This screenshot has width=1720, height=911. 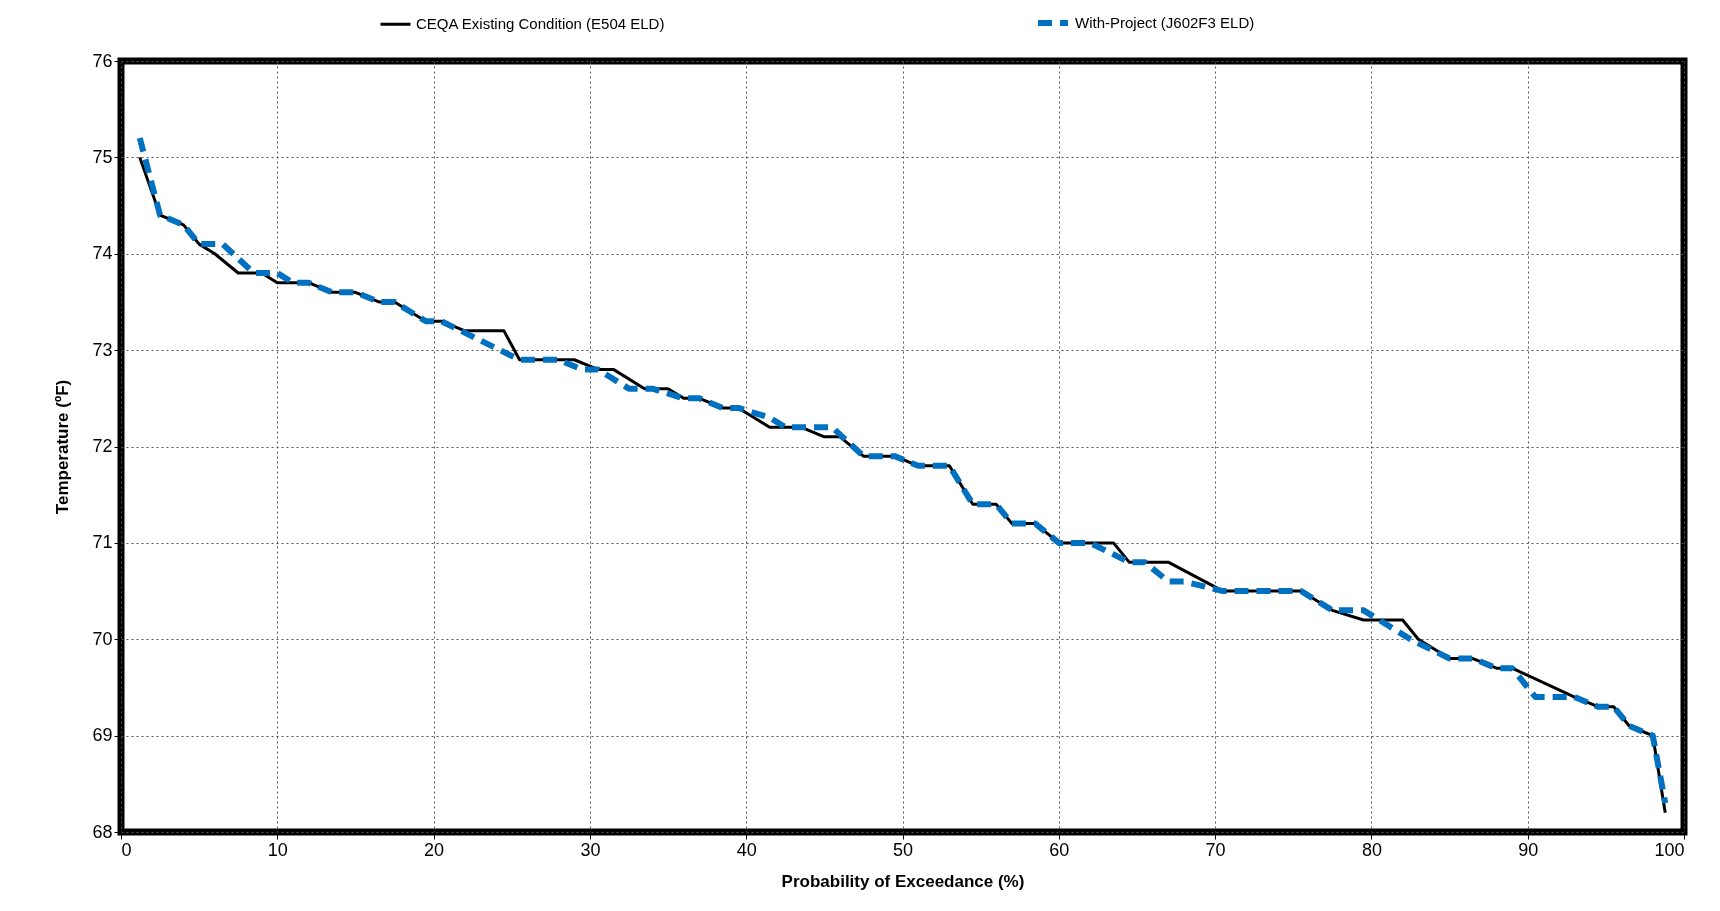 What do you see at coordinates (102, 60) in the screenshot?
I see `y-tick-label: 76` at bounding box center [102, 60].